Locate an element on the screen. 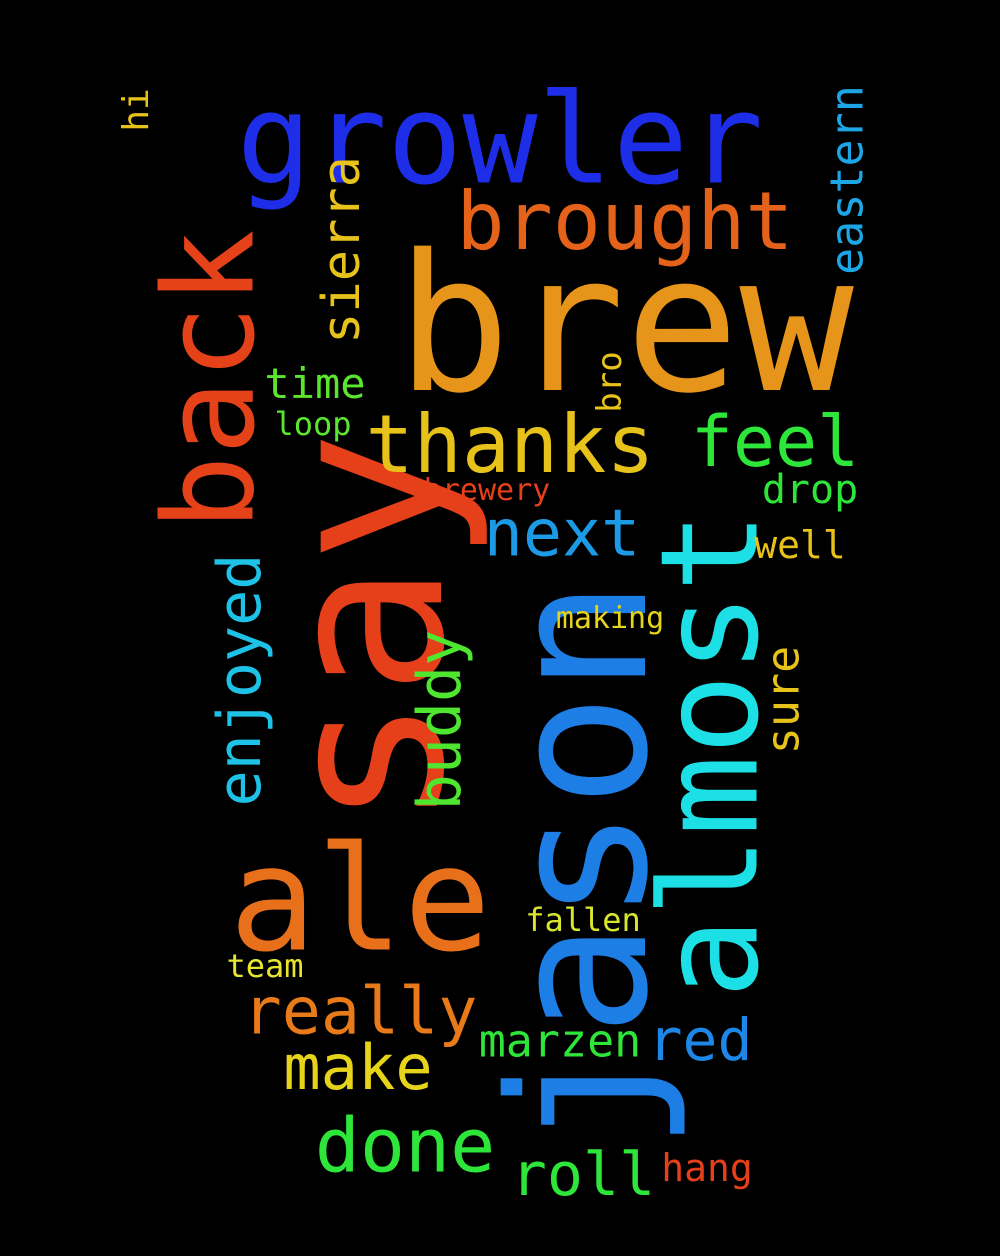  word-thanks: thanks is located at coordinates (510, 444).